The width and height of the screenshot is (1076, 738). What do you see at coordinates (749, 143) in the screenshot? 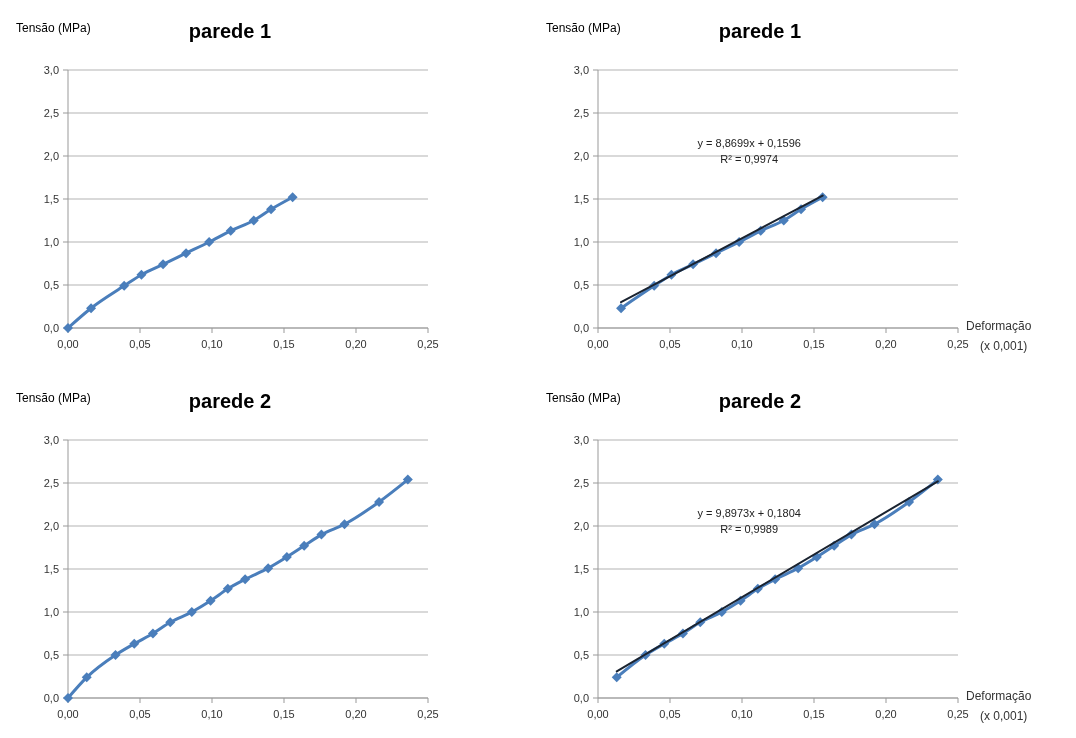
I see `annotation: y = 8,8699x + 0,1596` at bounding box center [749, 143].